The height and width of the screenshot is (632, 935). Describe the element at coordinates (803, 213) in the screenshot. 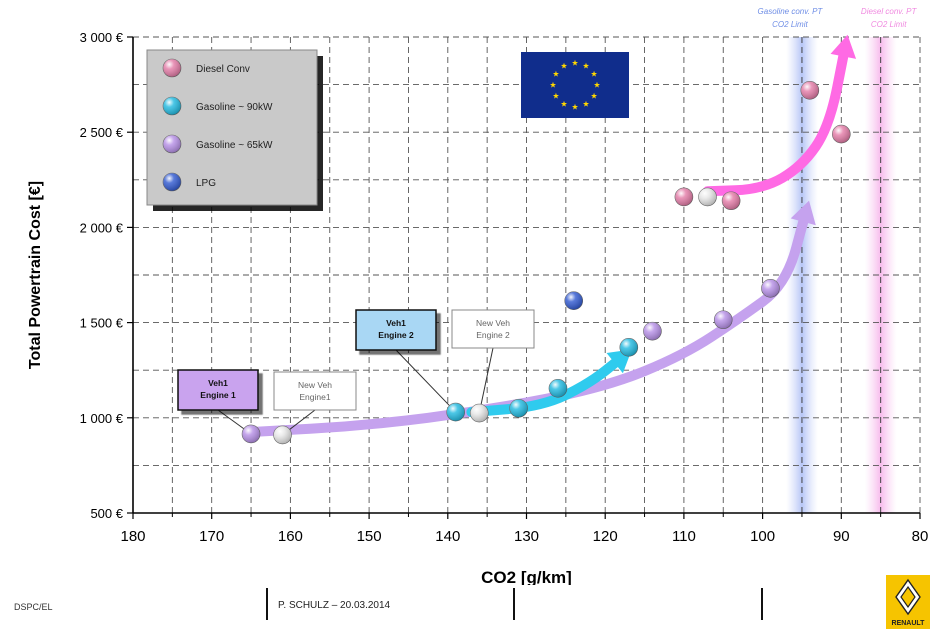

I see `trend-arrow-head` at that location.